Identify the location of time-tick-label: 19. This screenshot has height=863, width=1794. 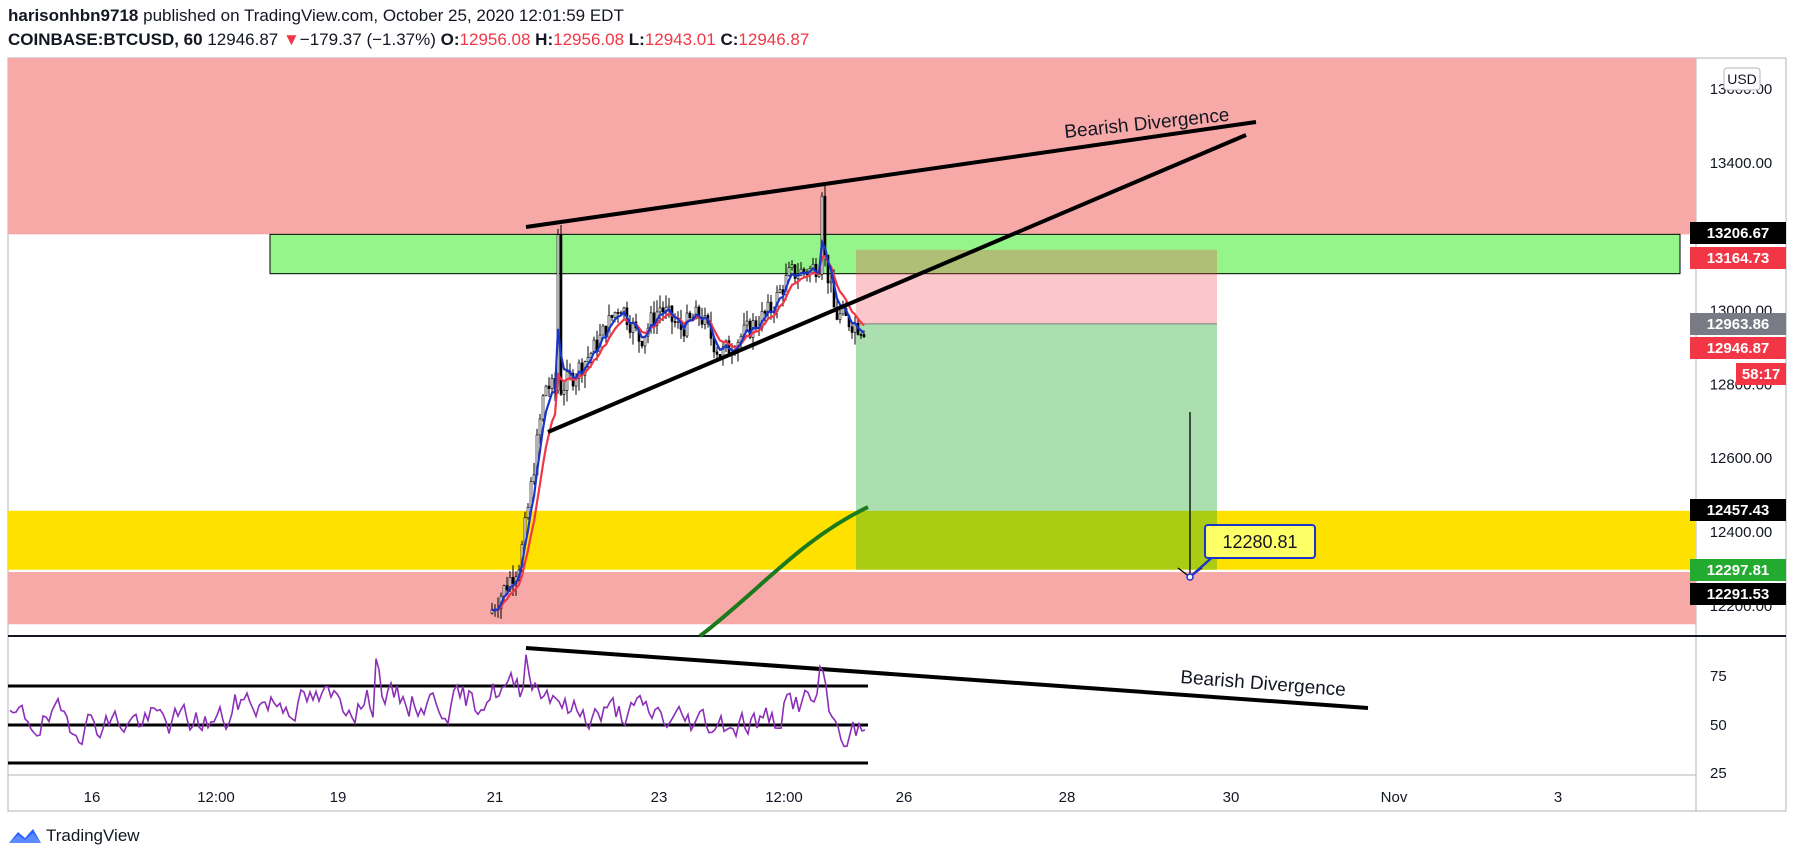
(338, 797).